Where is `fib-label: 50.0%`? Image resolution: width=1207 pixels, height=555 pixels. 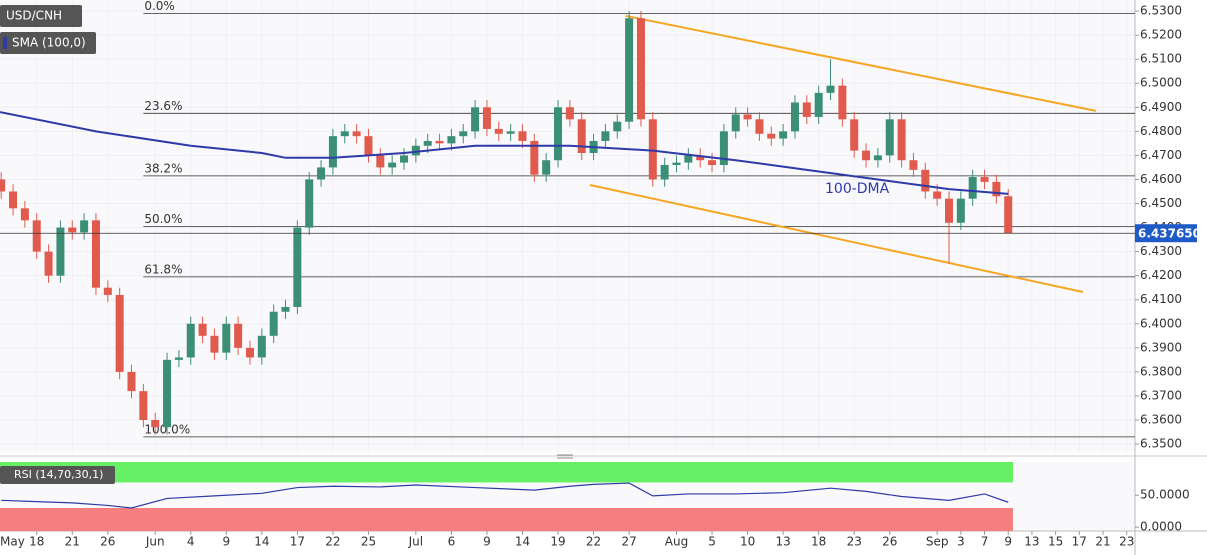 fib-label: 50.0% is located at coordinates (163, 219).